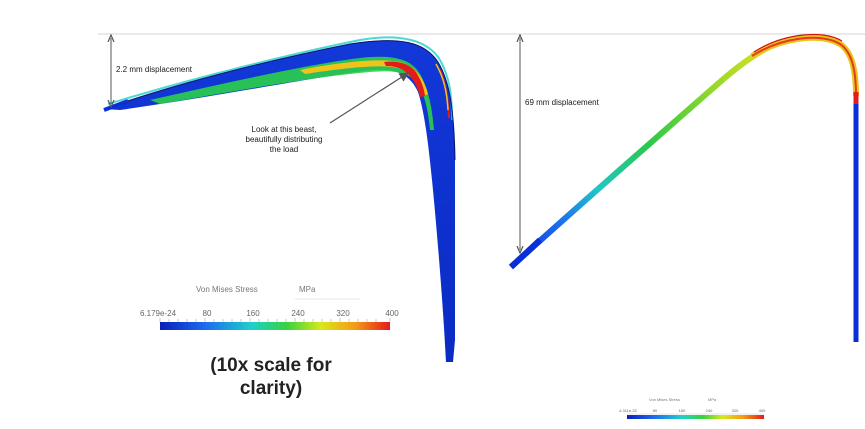 This screenshot has width=865, height=429. Describe the element at coordinates (664, 399) in the screenshot. I see `right-legend-title: Von Mises Stress` at that location.